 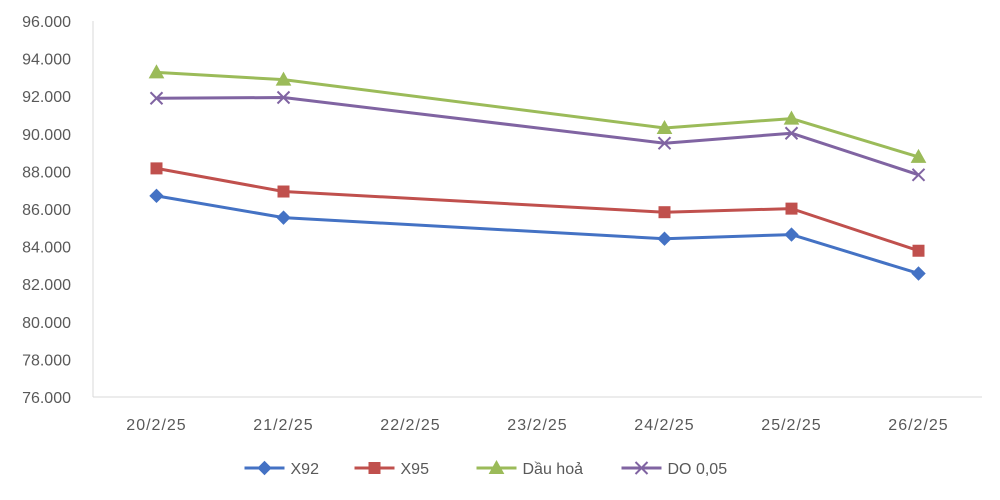 I want to click on y-tick-label: 80.000, so click(x=46, y=323).